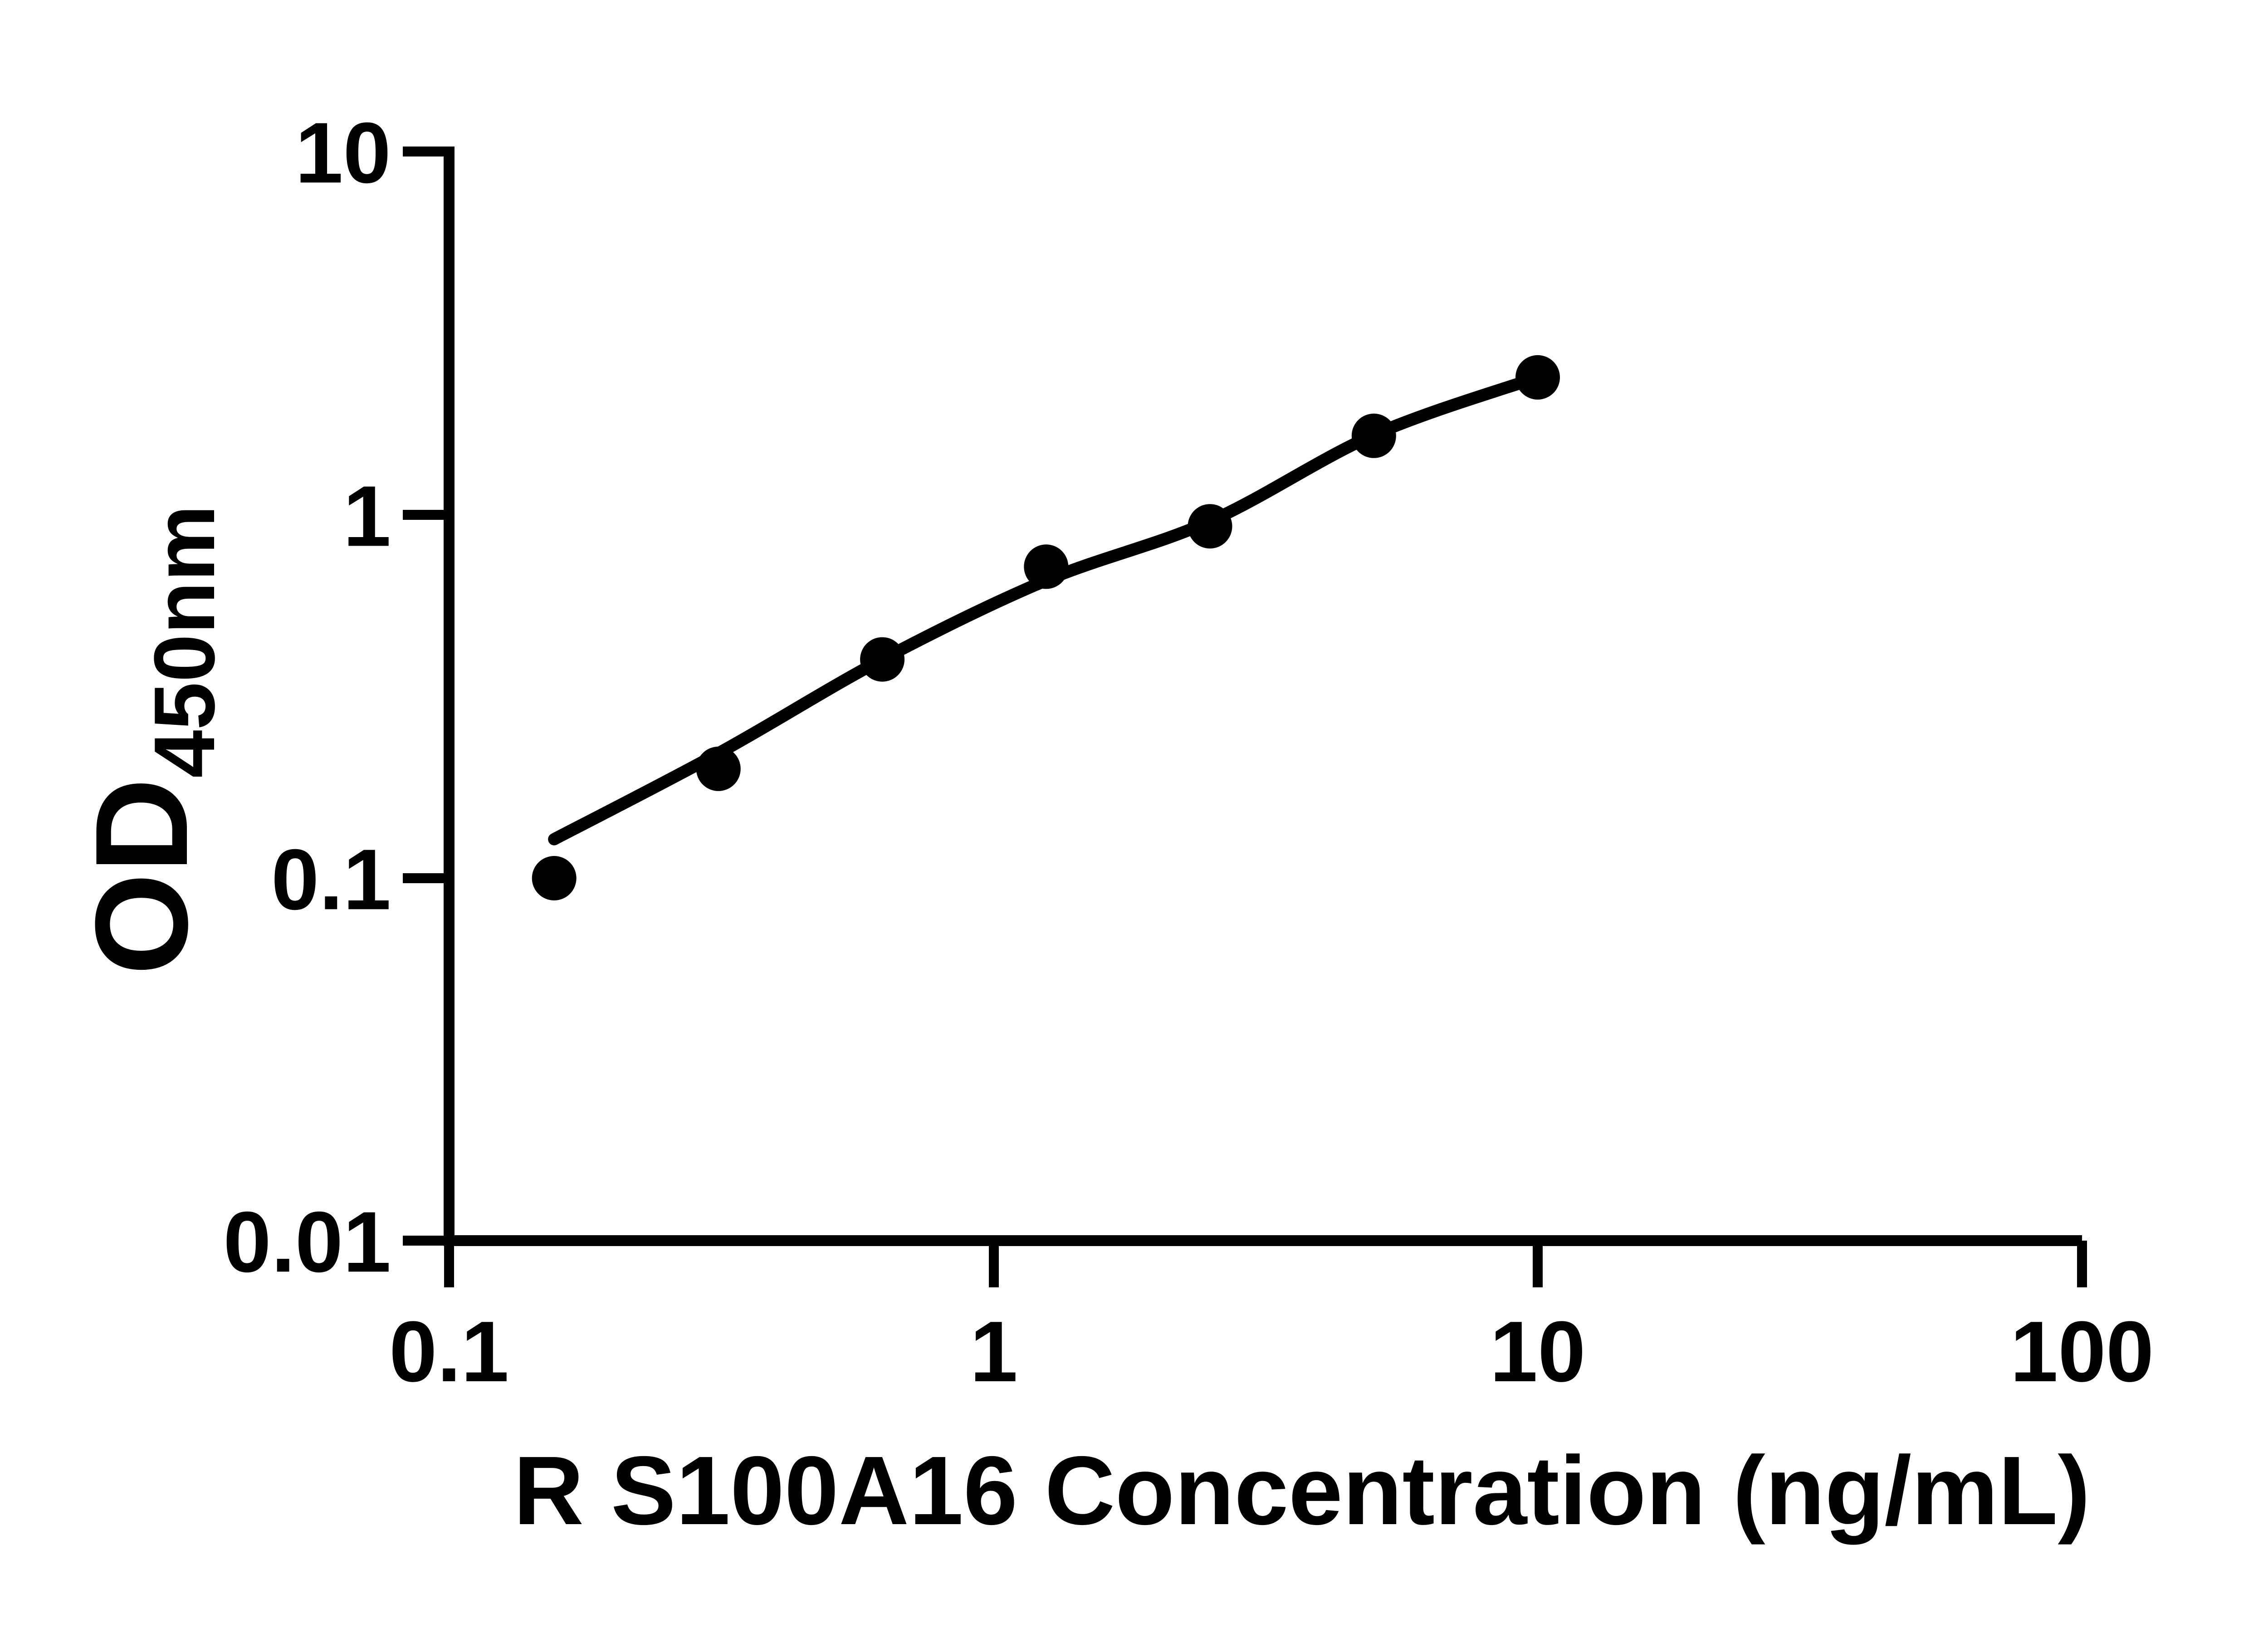 The height and width of the screenshot is (1633, 2268). What do you see at coordinates (449, 1352) in the screenshot?
I see `x-tick-label: 0.1` at bounding box center [449, 1352].